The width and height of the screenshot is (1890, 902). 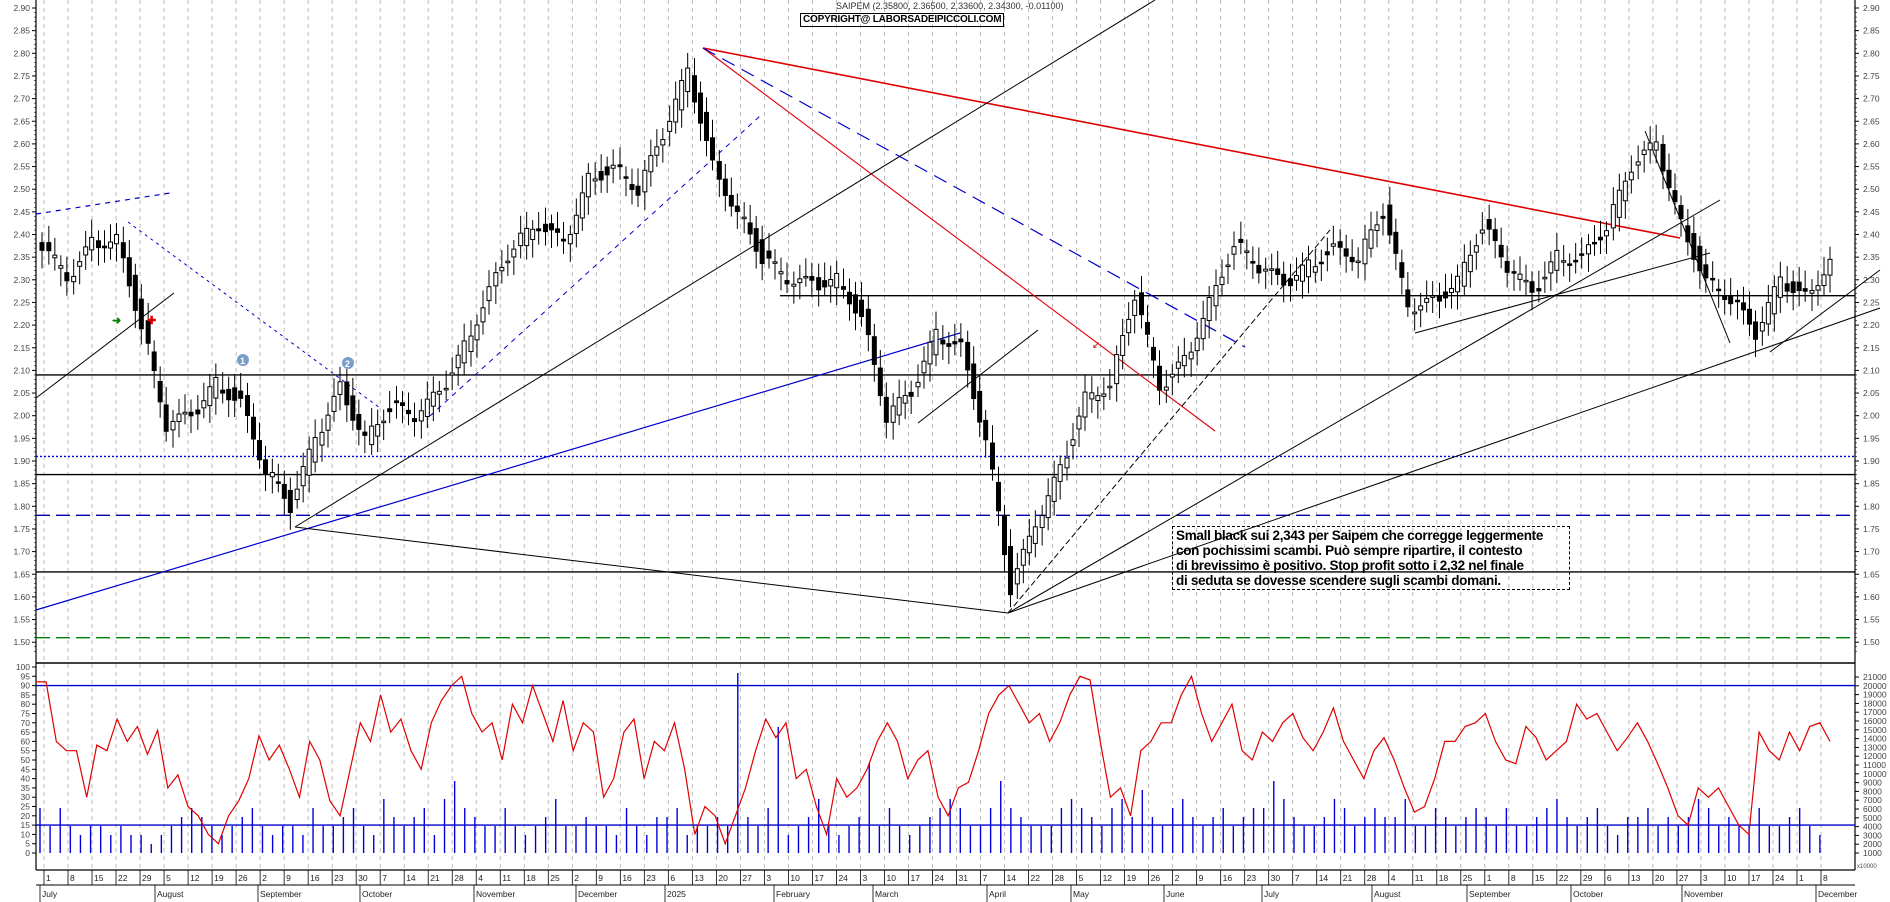 What do you see at coordinates (964, 878) in the screenshot?
I see `day-tick-label: 31` at bounding box center [964, 878].